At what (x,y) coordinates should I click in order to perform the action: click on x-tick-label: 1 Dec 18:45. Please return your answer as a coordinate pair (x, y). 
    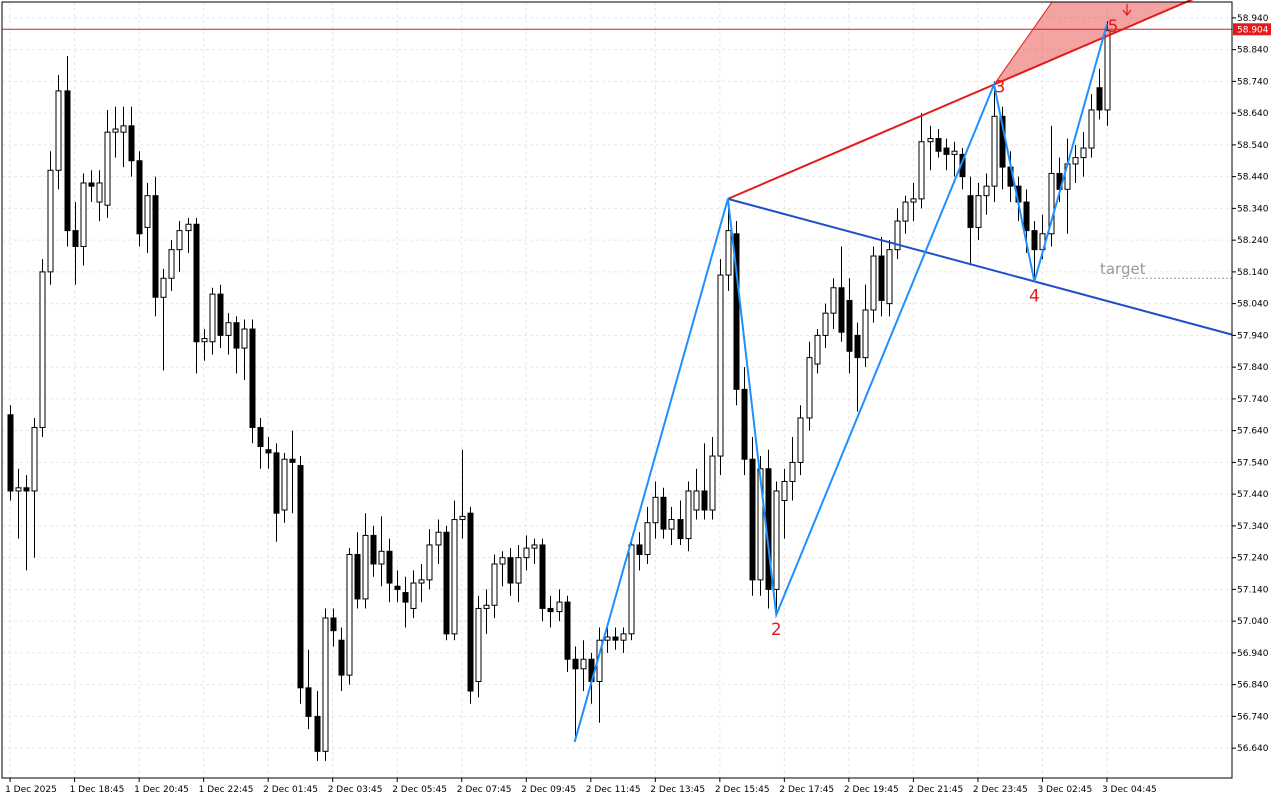
    Looking at the image, I should click on (97, 790).